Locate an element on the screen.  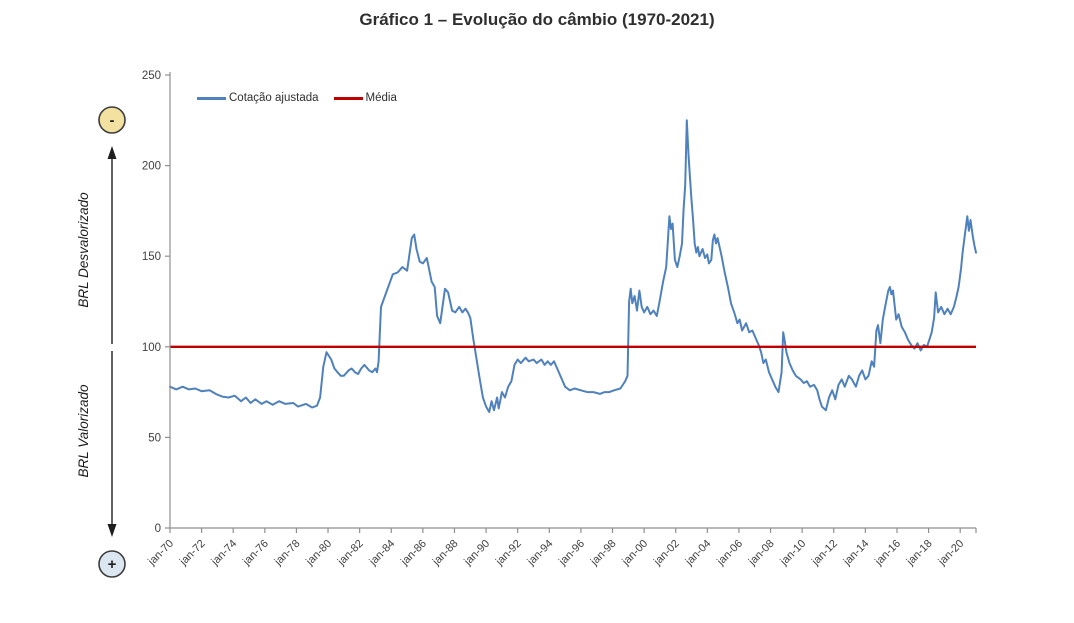
legend-item-cotacao-ajustada: Cotação ajustada is located at coordinates (258, 98).